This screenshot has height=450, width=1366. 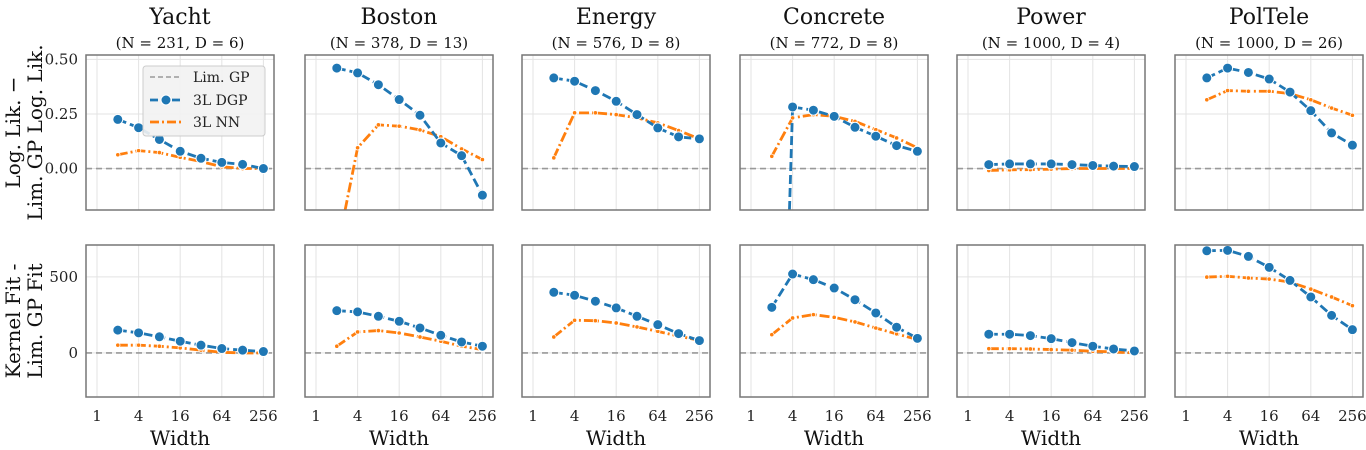 What do you see at coordinates (220, 101) in the screenshot?
I see `legend-label: 3L DGP` at bounding box center [220, 101].